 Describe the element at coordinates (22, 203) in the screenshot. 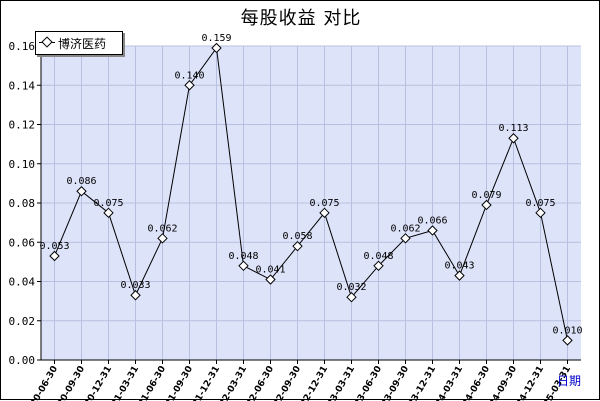

I see `y-tick-label: 0.08` at that location.